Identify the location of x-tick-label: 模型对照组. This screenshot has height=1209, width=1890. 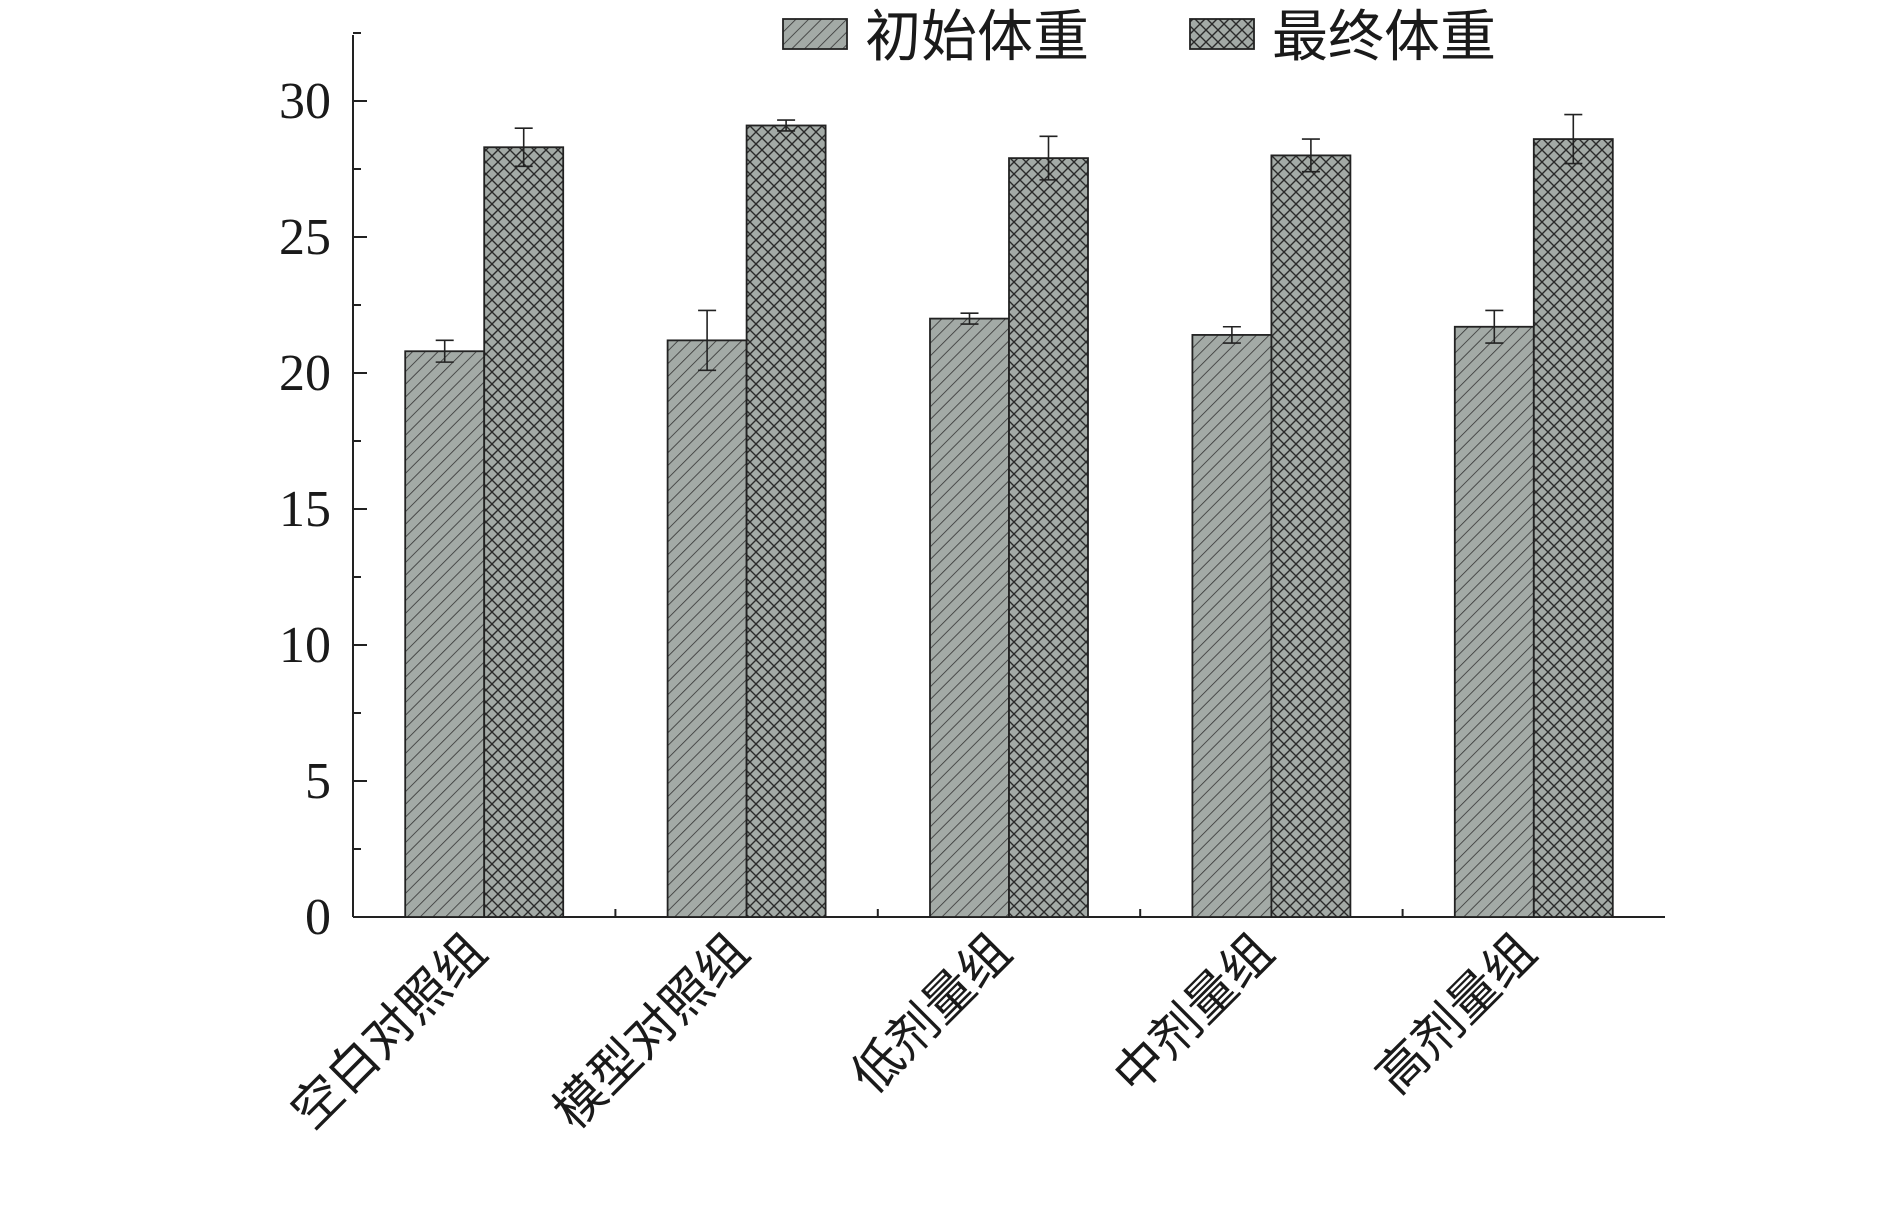
(651, 1031).